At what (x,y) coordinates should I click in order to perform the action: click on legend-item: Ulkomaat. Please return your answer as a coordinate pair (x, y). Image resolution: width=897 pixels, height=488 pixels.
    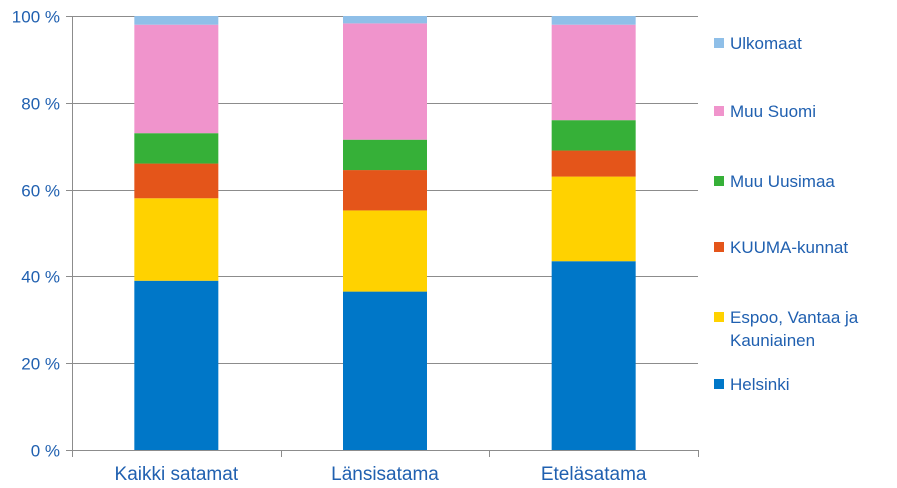
    Looking at the image, I should click on (804, 43).